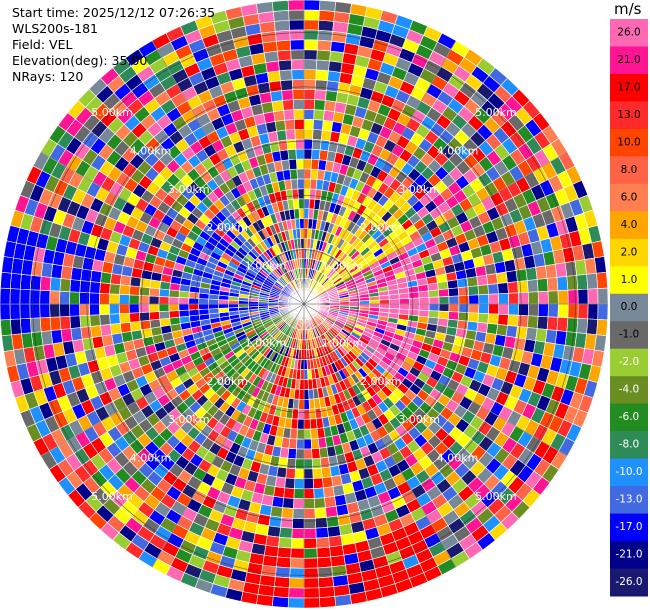 Image resolution: width=650 pixels, height=610 pixels. What do you see at coordinates (628, 607) in the screenshot?
I see `colorbar-tick-label: -30.0` at bounding box center [628, 607].